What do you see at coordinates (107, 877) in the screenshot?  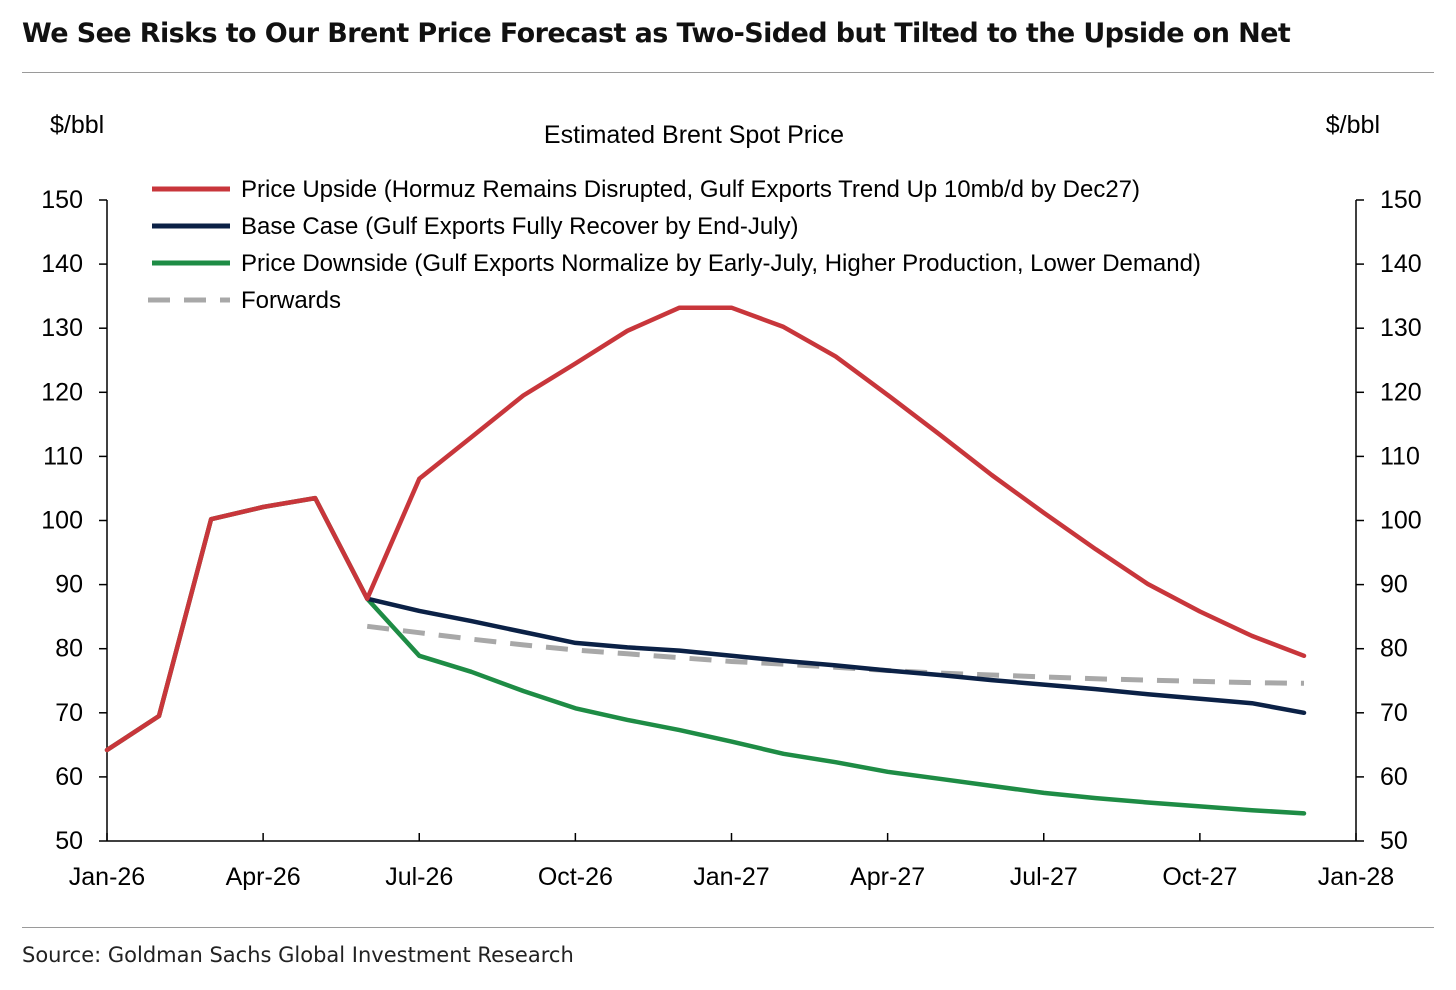 I see `x-tick-label: Jan-26` at bounding box center [107, 877].